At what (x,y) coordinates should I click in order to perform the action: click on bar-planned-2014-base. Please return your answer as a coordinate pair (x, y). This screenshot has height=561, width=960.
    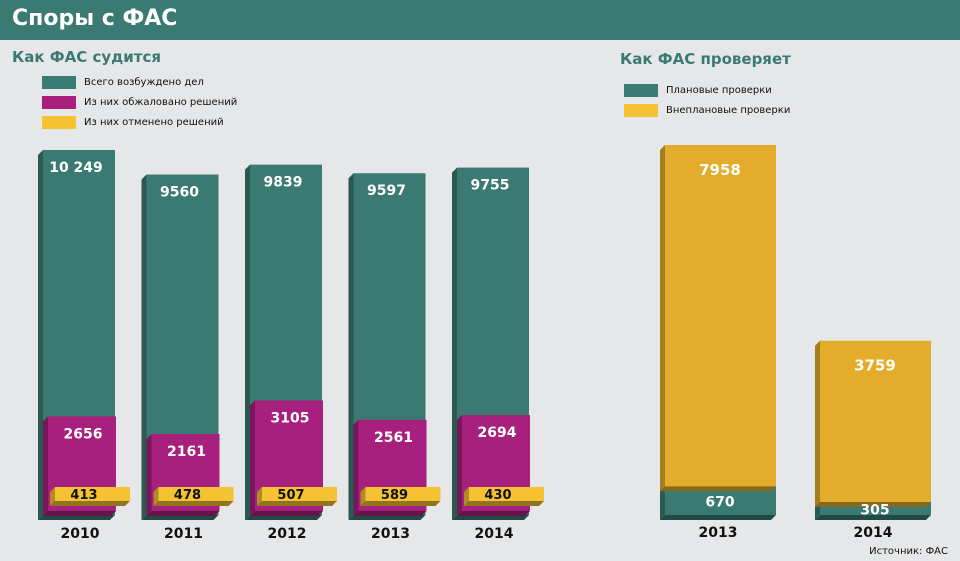
    Looking at the image, I should click on (873, 517).